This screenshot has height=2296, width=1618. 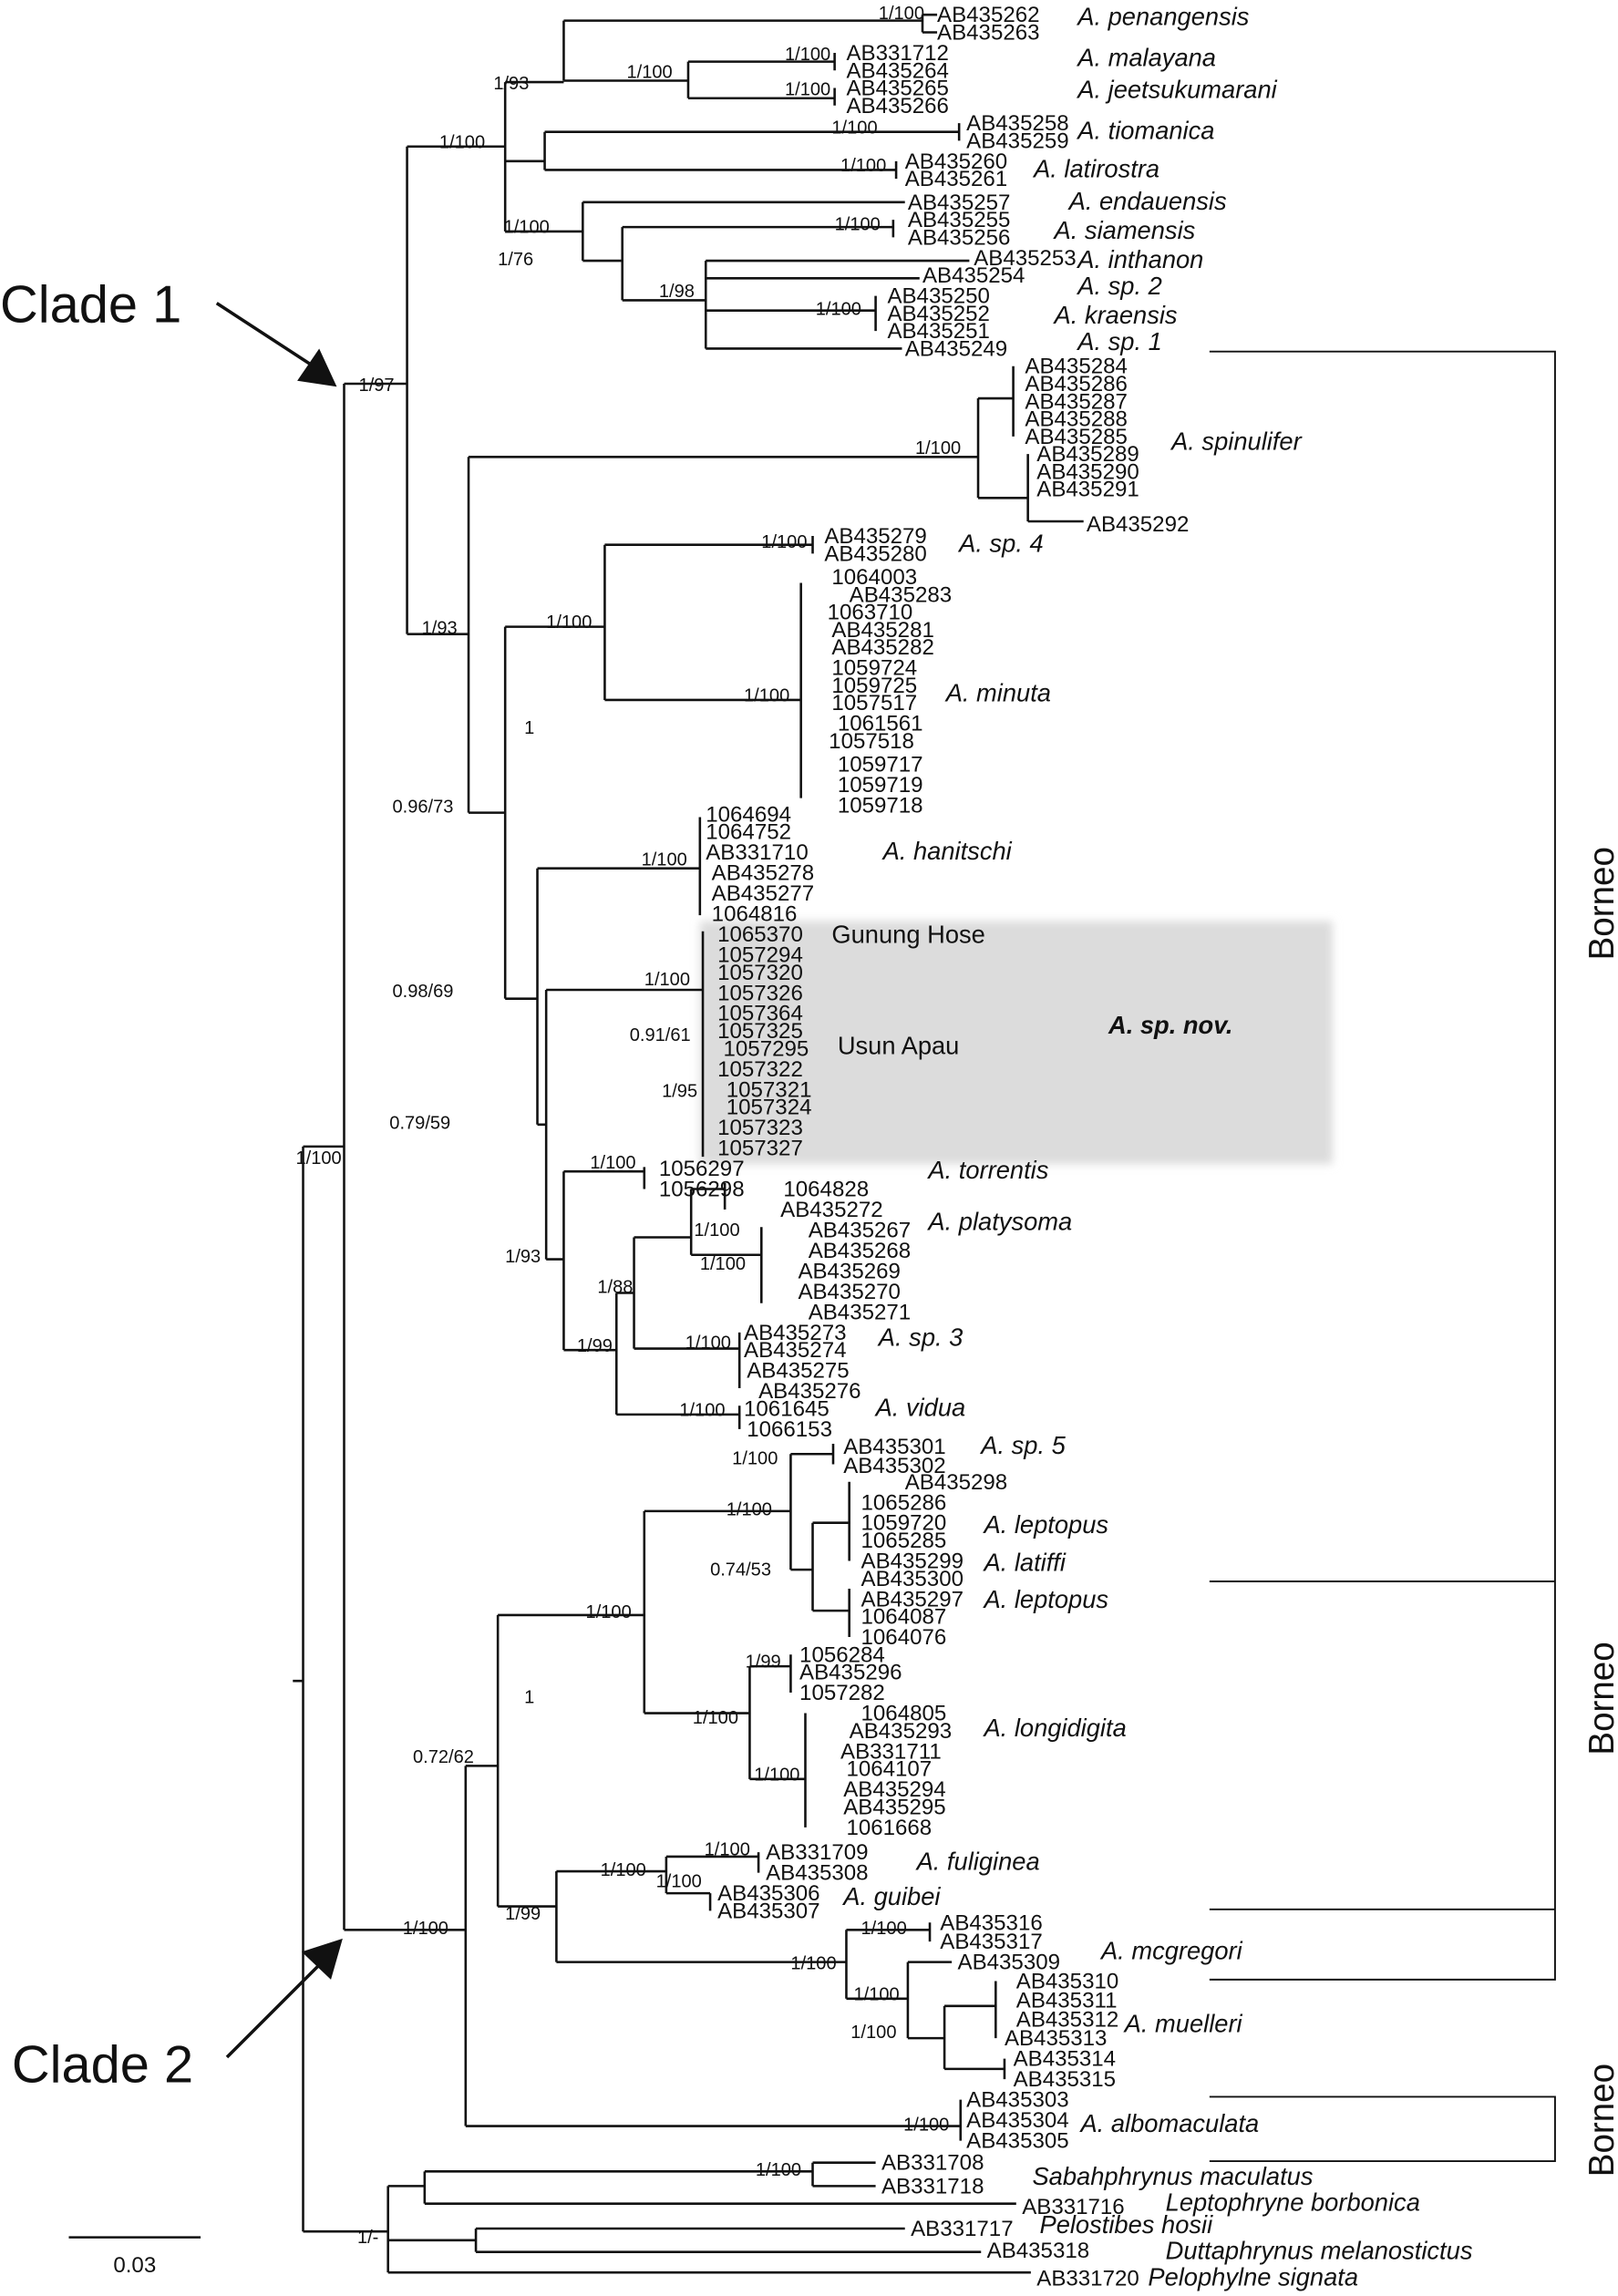 What do you see at coordinates (947, 851) in the screenshot?
I see `taxon-name-label: A. hanitschi` at bounding box center [947, 851].